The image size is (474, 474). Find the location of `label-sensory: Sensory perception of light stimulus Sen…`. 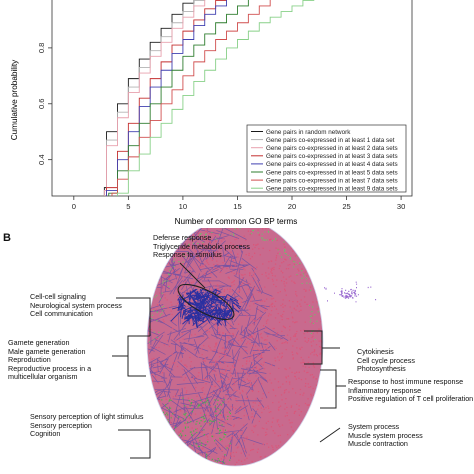

label-sensory: Sensory perception of light stimulus Sen… is located at coordinates (87, 425).